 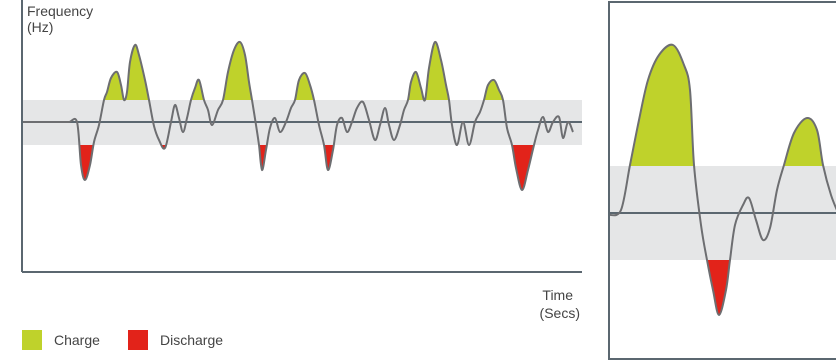 I want to click on x-axis-label-line2: (Secs), so click(x=560, y=313).